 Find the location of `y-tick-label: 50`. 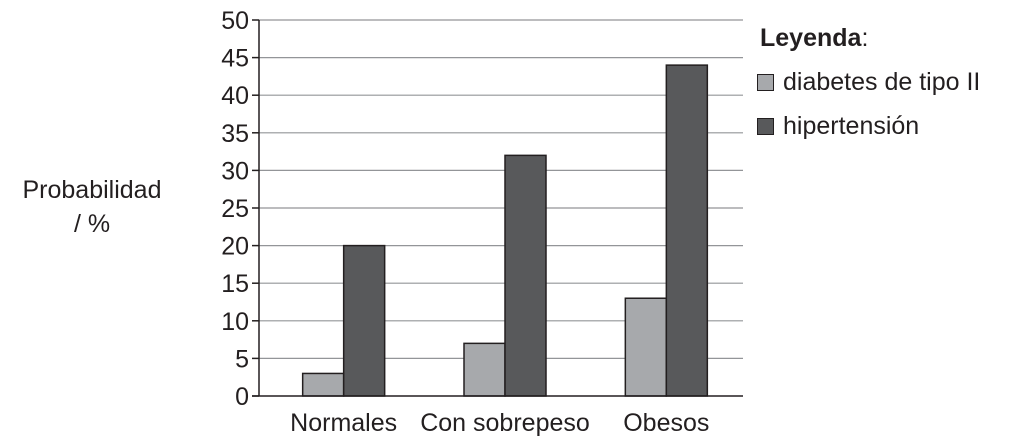

y-tick-label: 50 is located at coordinates (235, 21).